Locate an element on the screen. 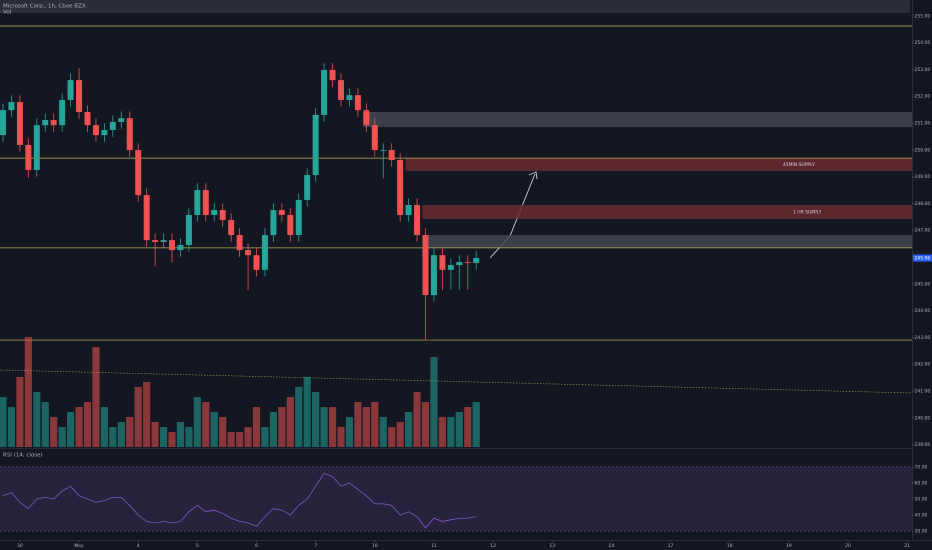 This screenshot has width=932, height=550. y-tick-label: 243.00 is located at coordinates (923, 338).